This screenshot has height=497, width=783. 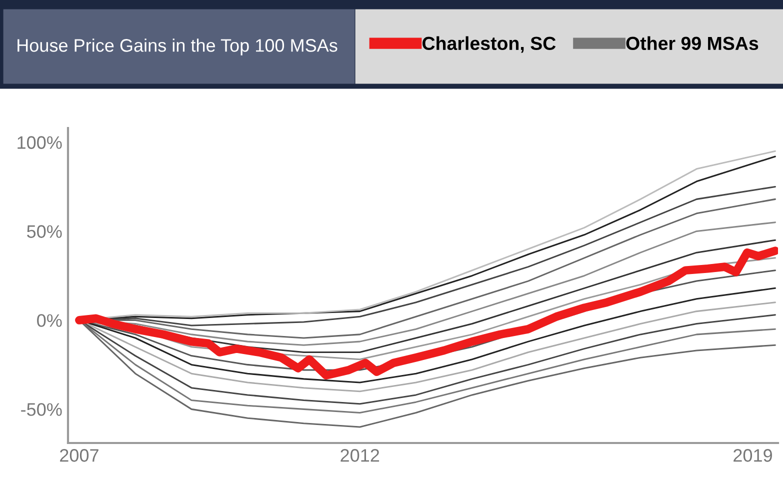 I want to click on y-tick-label: 100%, so click(x=40, y=142).